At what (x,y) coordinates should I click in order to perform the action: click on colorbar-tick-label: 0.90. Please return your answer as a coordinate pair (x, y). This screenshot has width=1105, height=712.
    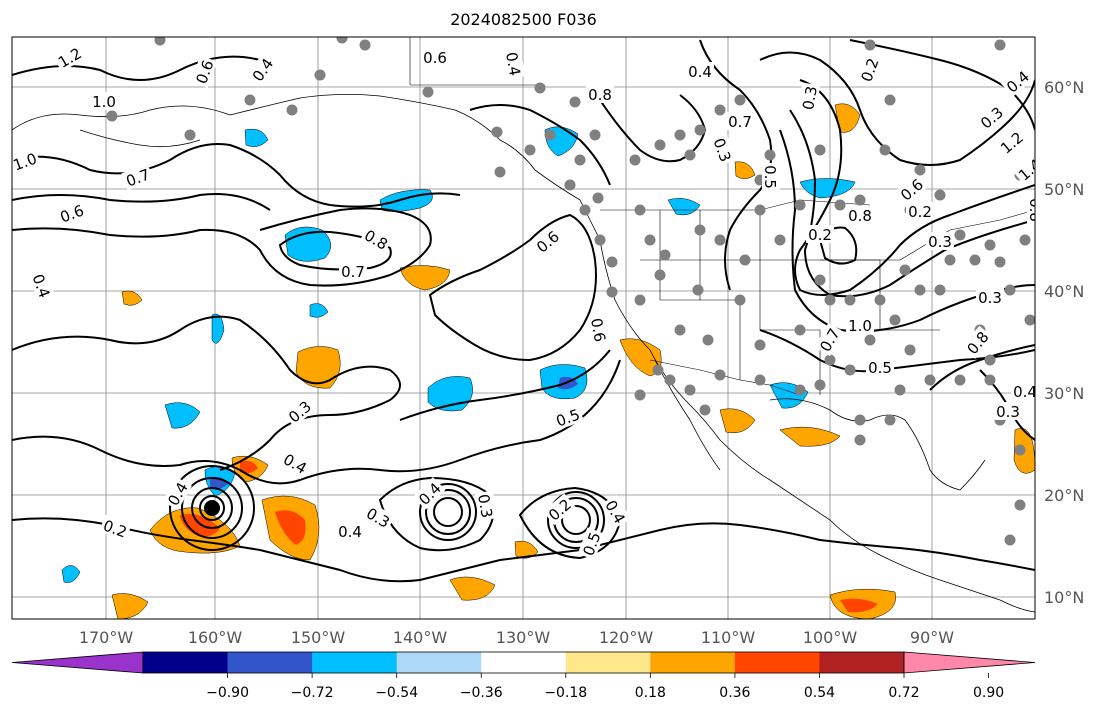
    Looking at the image, I should click on (988, 693).